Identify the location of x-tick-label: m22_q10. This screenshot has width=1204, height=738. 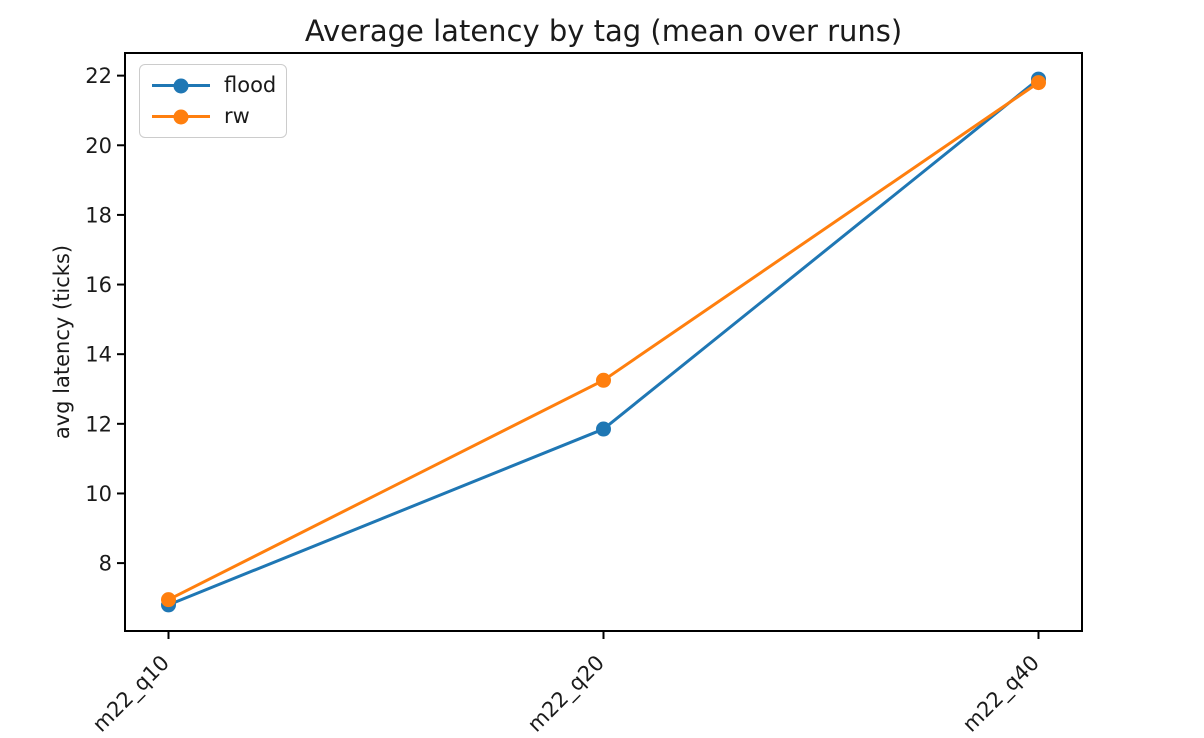
(131, 694).